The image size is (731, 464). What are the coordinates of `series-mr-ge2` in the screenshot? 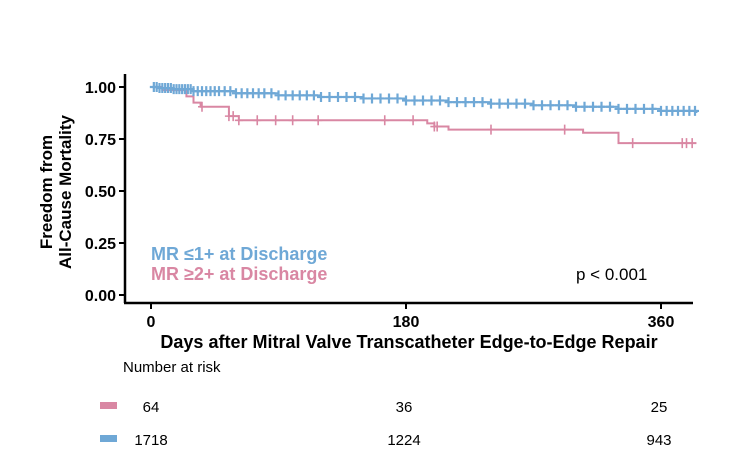 It's located at (424, 117).